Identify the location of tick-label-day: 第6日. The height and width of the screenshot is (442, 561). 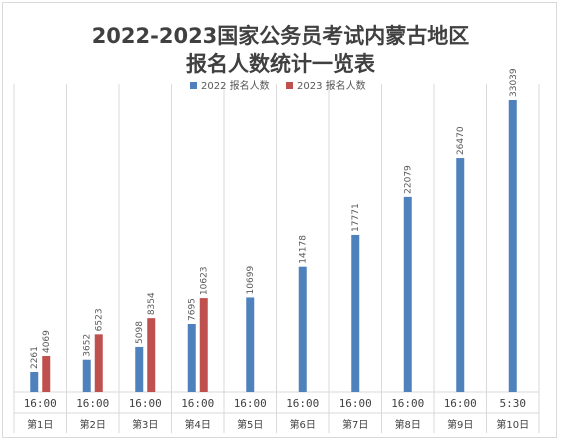
(303, 424).